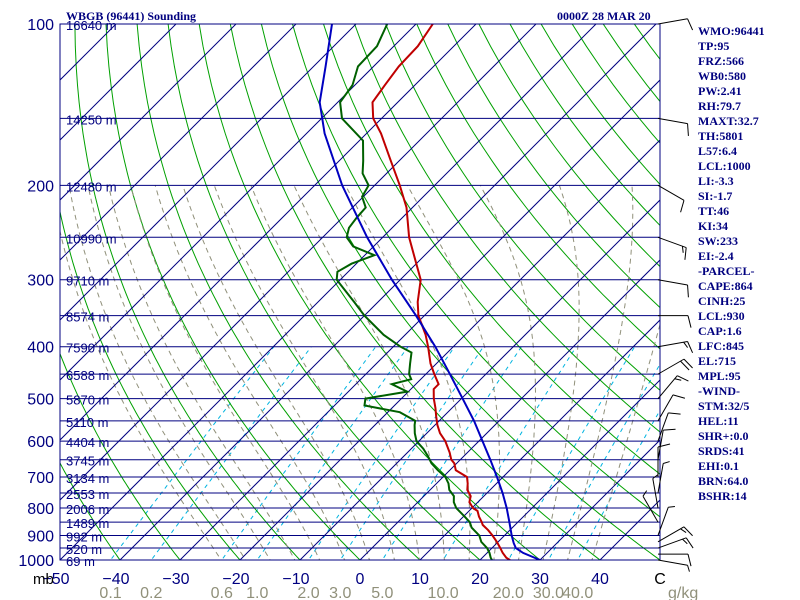 This screenshot has height=600, width=800. What do you see at coordinates (718, 421) in the screenshot?
I see `index-item: HEL:11` at bounding box center [718, 421].